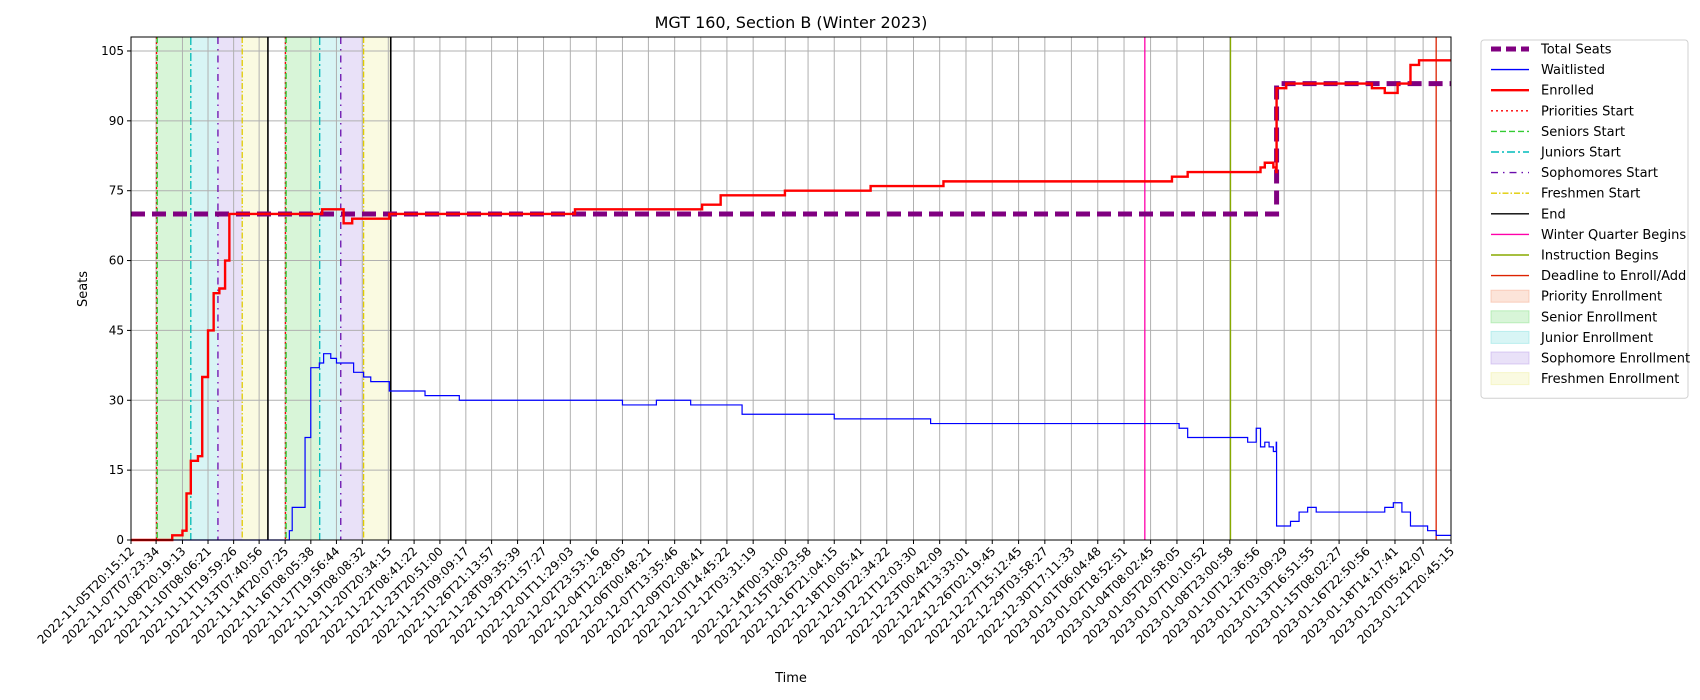 This screenshot has height=700, width=1700. I want to click on legend-label: End, so click(1553, 214).